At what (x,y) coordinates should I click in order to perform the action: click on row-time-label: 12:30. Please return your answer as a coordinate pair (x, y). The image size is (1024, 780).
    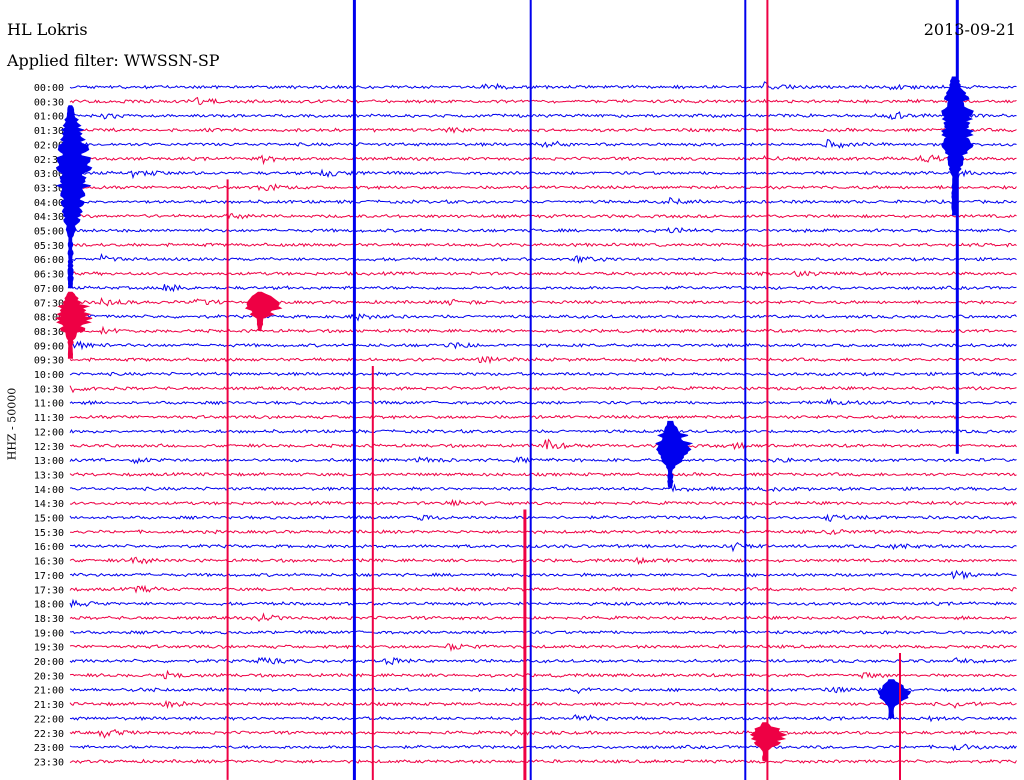
    Looking at the image, I should click on (49, 447).